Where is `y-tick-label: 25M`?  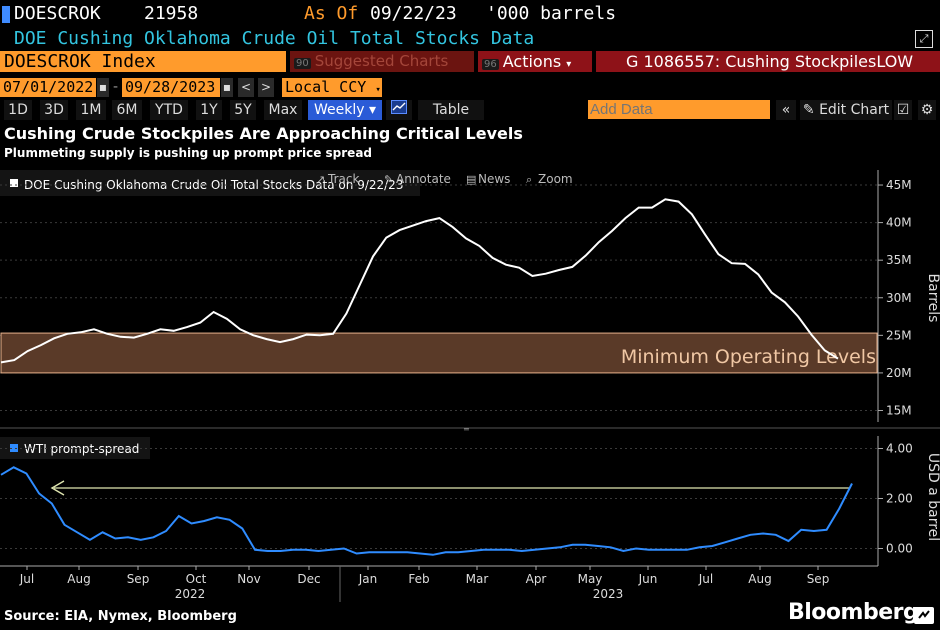 y-tick-label: 25M is located at coordinates (899, 335).